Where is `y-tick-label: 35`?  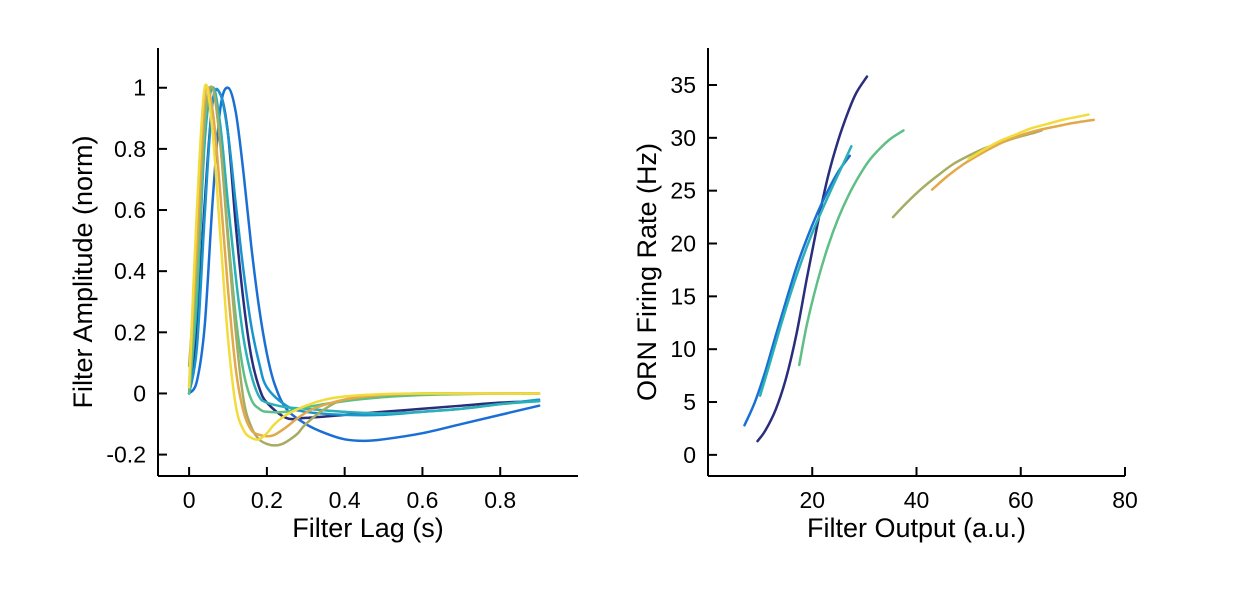 y-tick-label: 35 is located at coordinates (683, 85).